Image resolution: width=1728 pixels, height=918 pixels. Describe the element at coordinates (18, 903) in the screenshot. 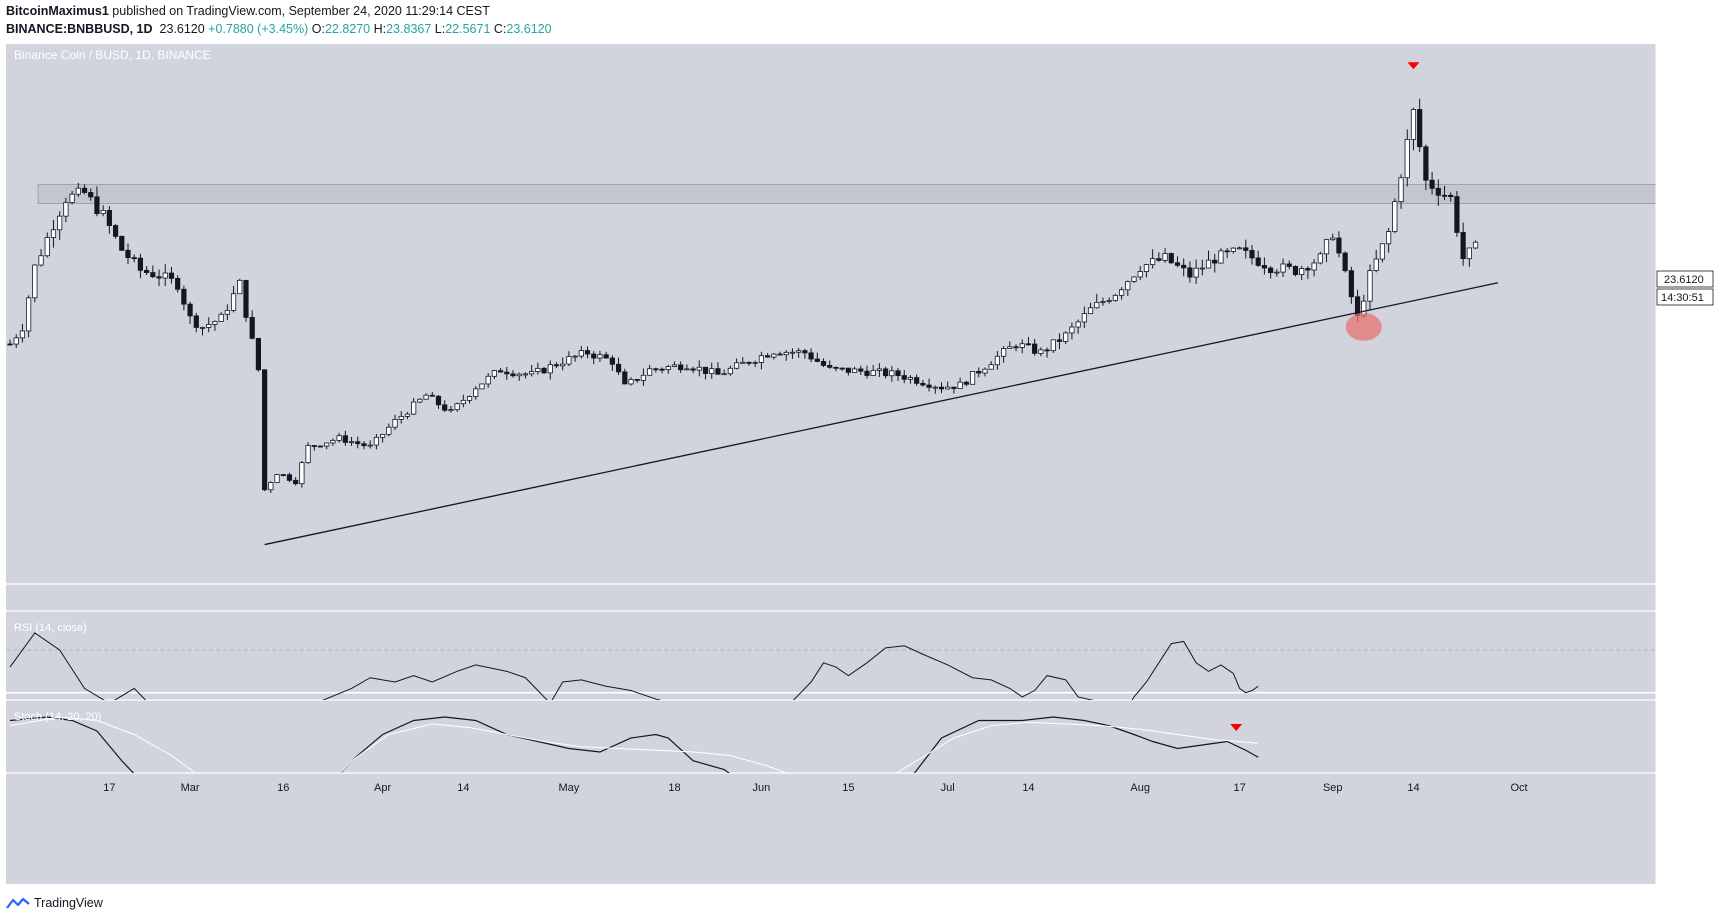

I see `tradingview-logo-icon` at that location.